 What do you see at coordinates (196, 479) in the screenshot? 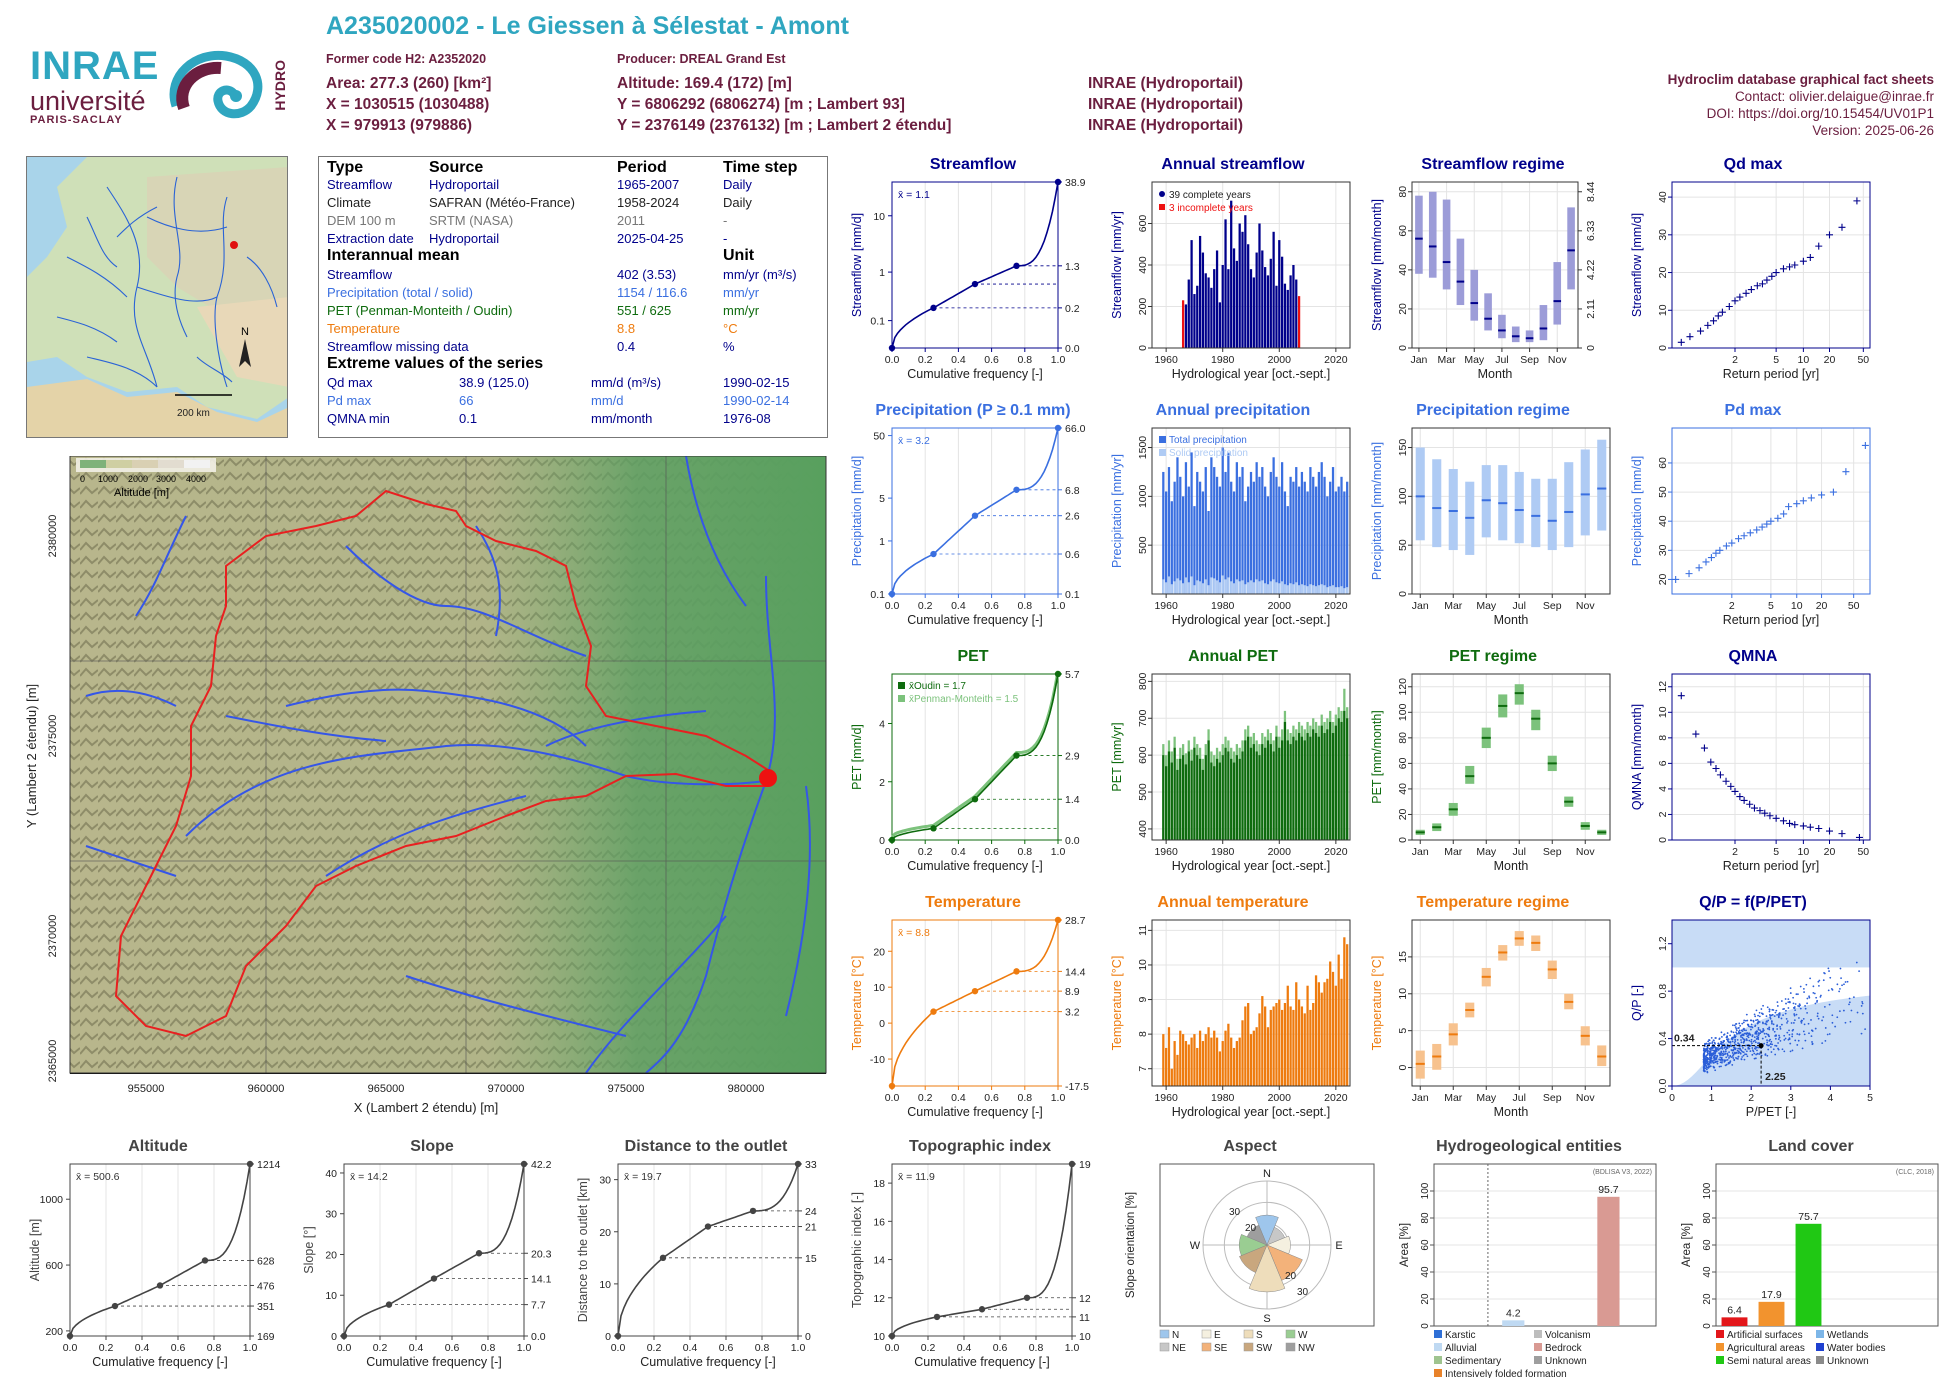
I see `svg-text: 4000` at bounding box center [196, 479].